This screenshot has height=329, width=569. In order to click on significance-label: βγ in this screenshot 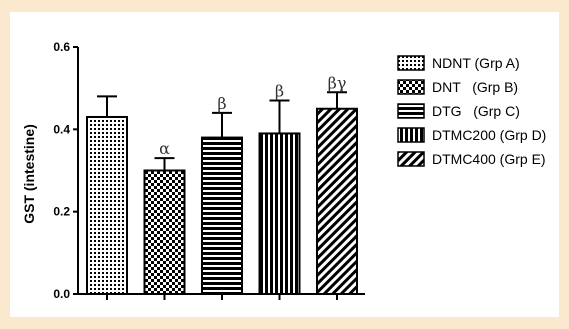, I will do `click(337, 82)`.